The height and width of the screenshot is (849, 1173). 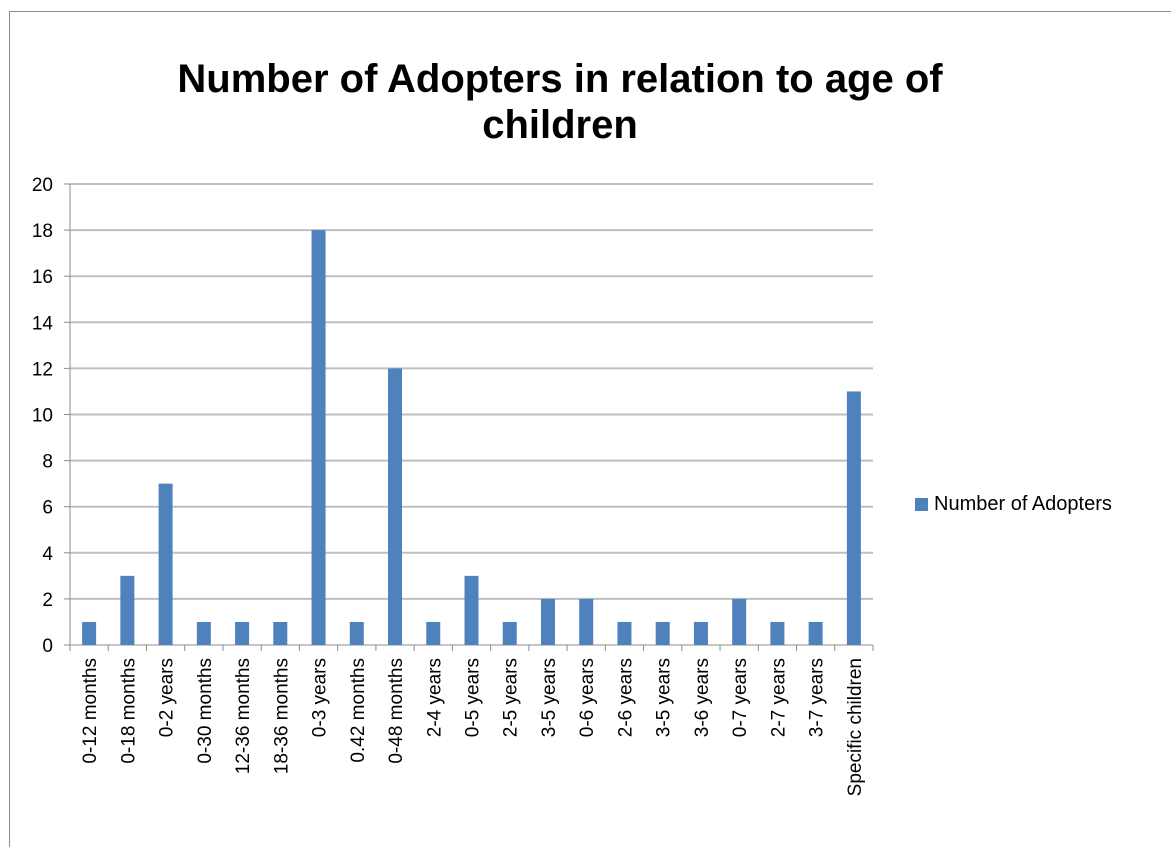 I want to click on x-tick-label: 0-6 years, so click(x=587, y=697).